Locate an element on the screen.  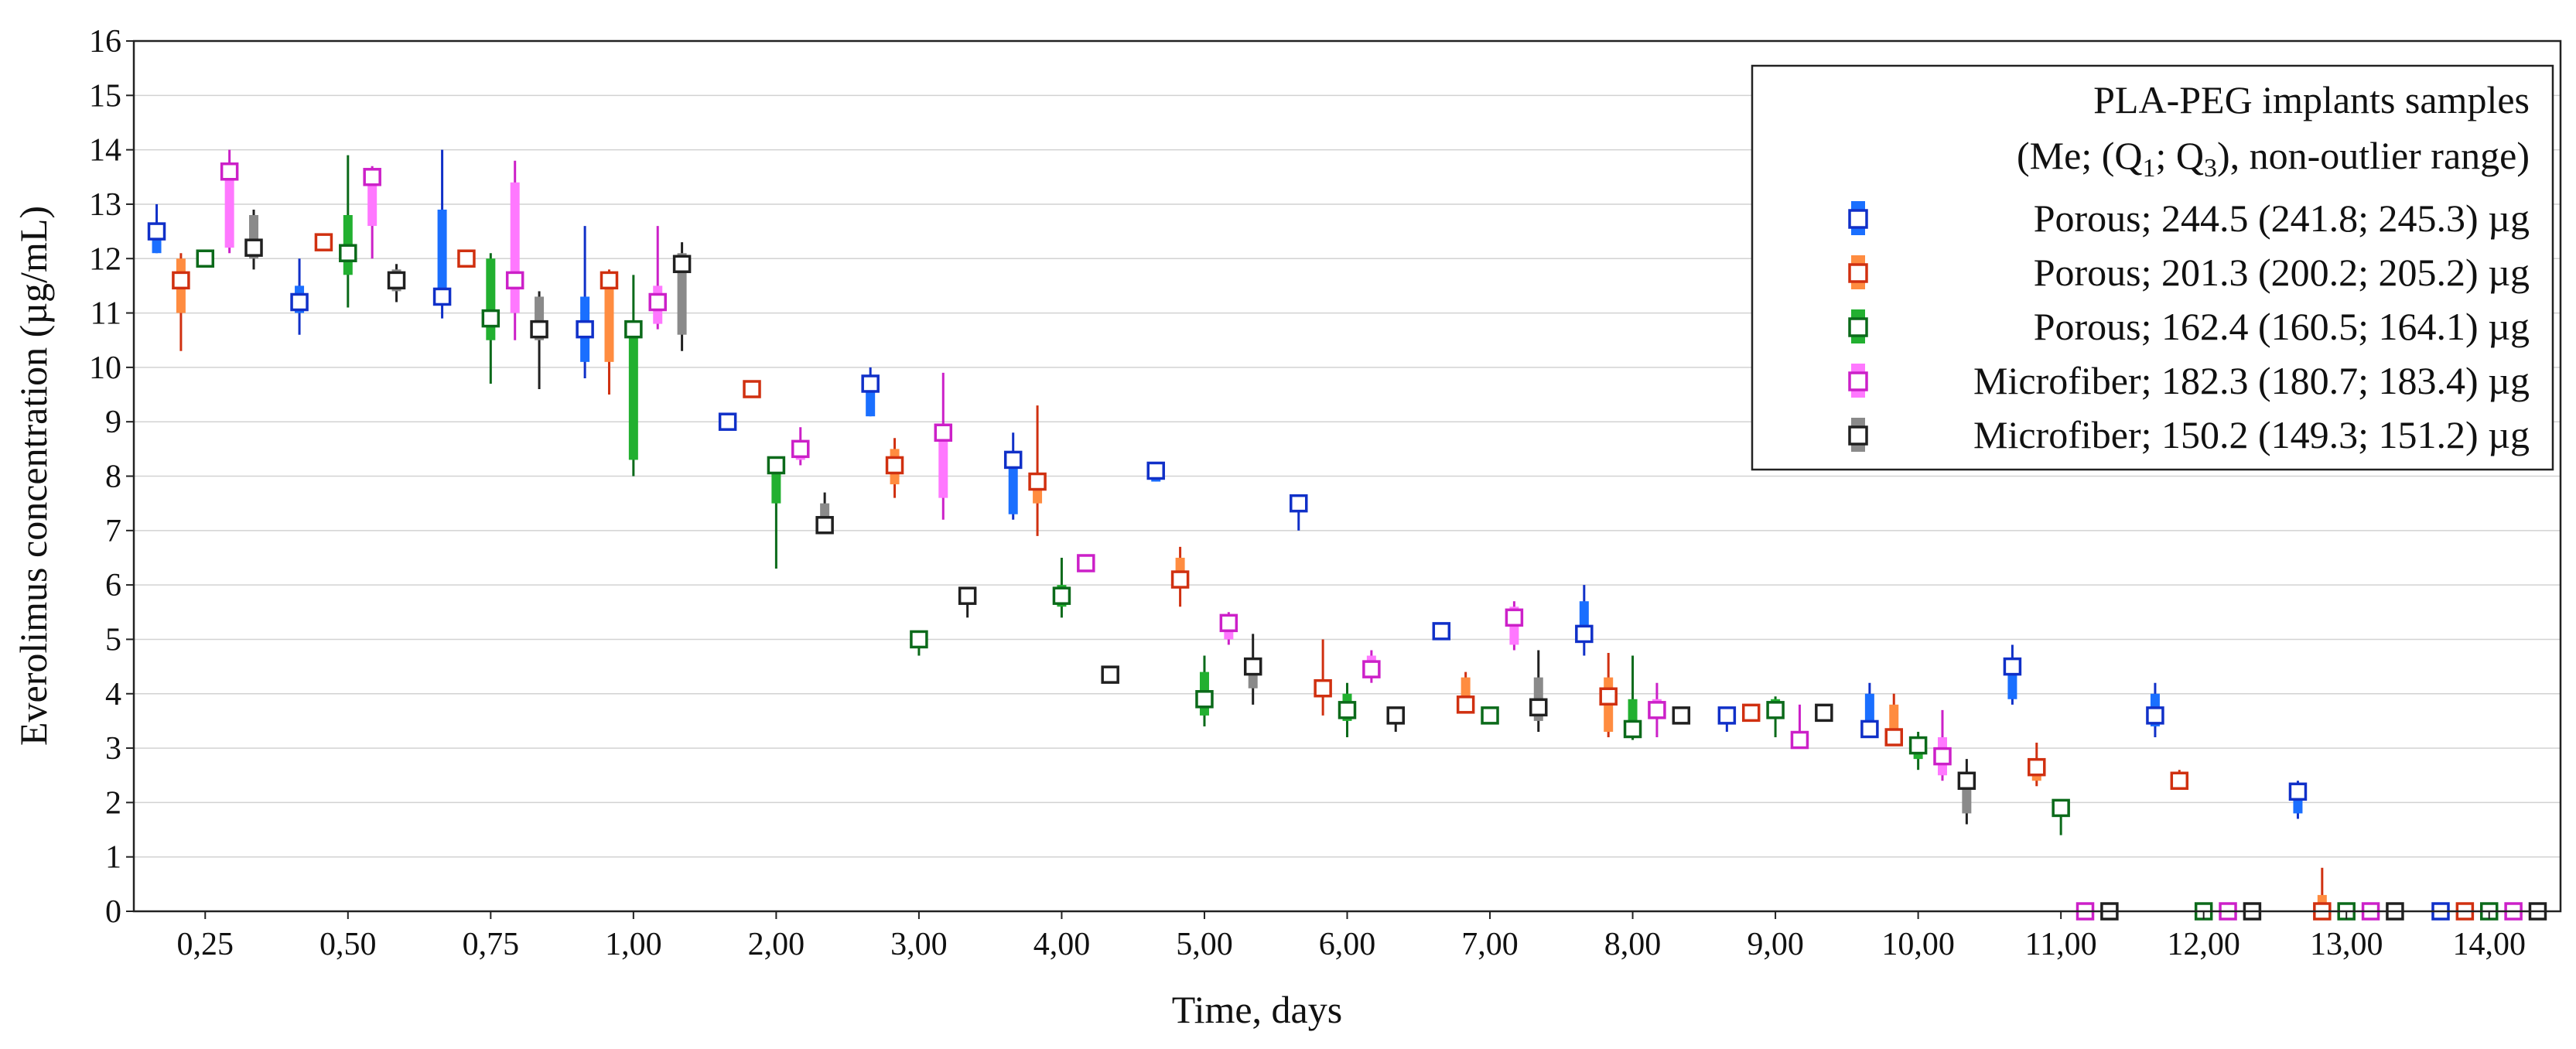
x-tick-label: 4,00 is located at coordinates (1062, 944).